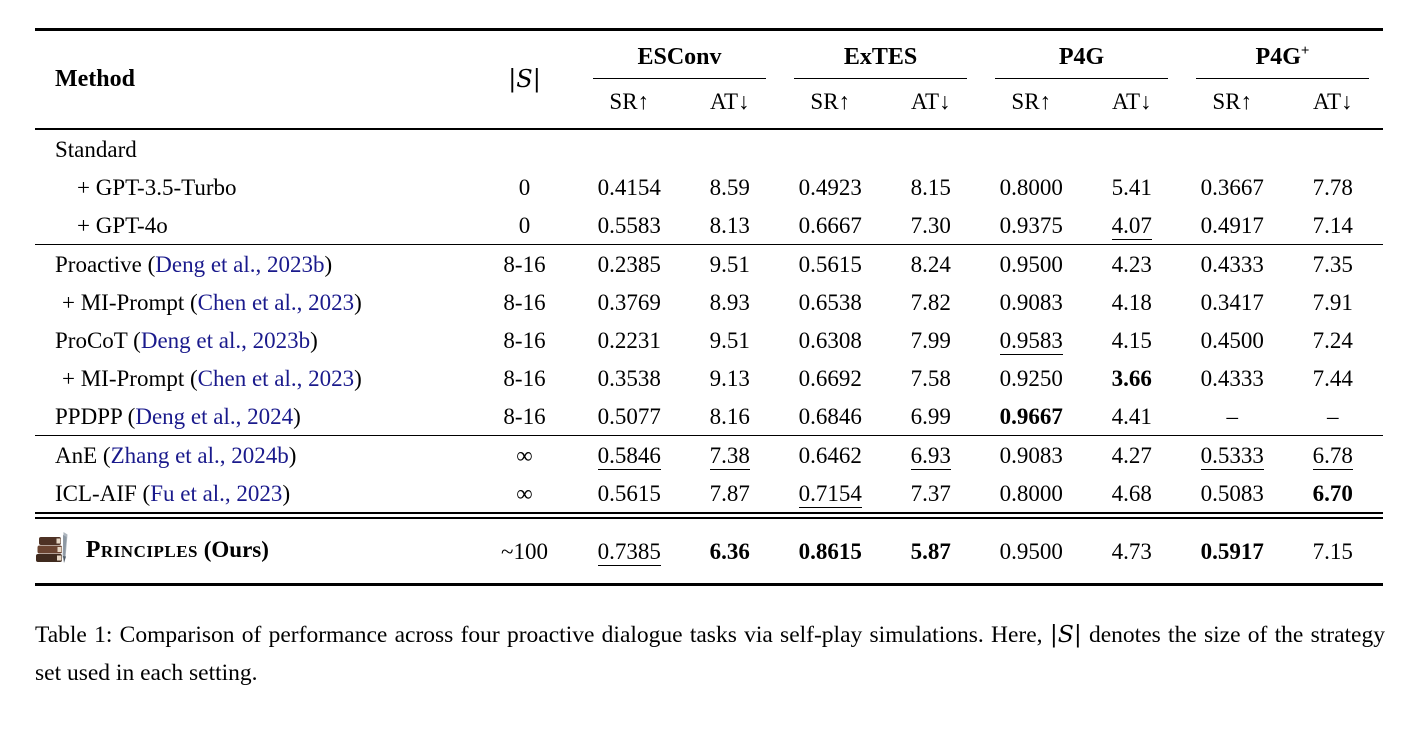 This screenshot has height=750, width=1420. What do you see at coordinates (930, 416) in the screenshot?
I see `metric-value: 6.99` at bounding box center [930, 416].